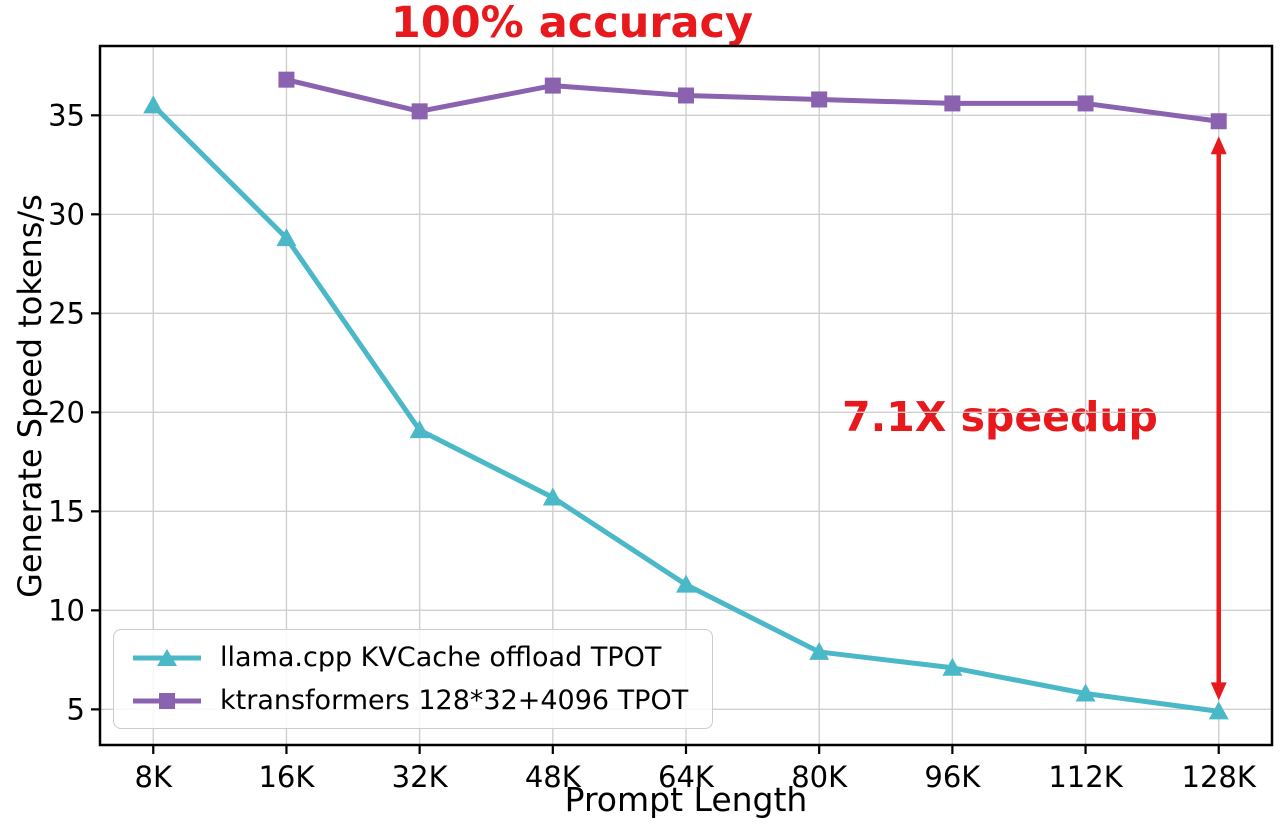  What do you see at coordinates (553, 777) in the screenshot?
I see `svg-text: 48K` at bounding box center [553, 777].